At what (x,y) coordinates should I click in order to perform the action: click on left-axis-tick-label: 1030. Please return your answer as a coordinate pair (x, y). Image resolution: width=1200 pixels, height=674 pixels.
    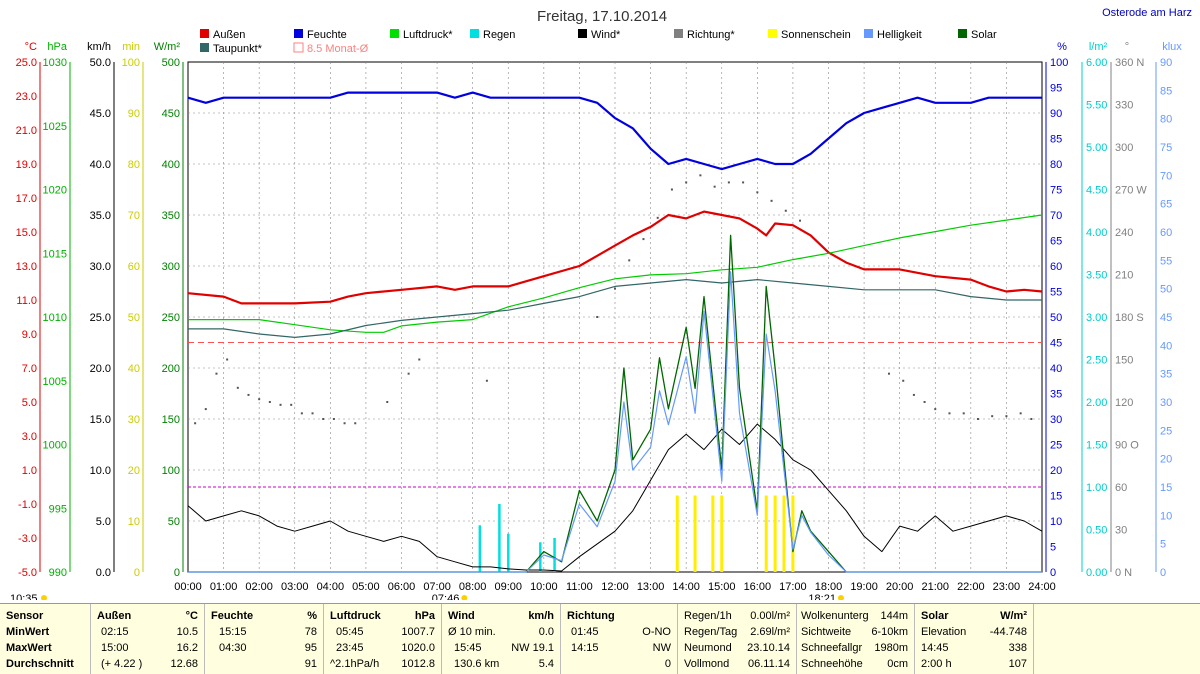
    Looking at the image, I should click on (55, 63).